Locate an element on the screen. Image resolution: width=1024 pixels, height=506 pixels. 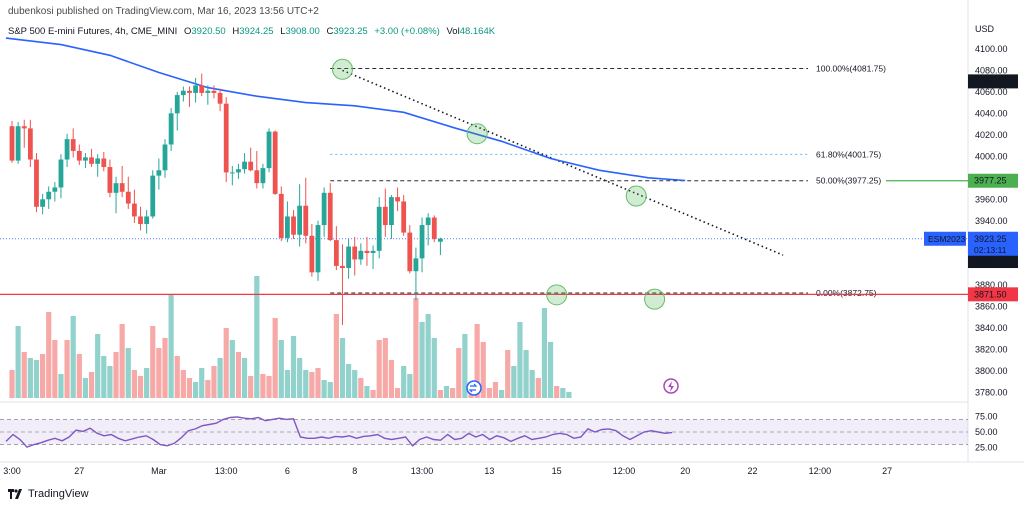
fib-level-label: 0.00%(3872.75) is located at coordinates (846, 293).